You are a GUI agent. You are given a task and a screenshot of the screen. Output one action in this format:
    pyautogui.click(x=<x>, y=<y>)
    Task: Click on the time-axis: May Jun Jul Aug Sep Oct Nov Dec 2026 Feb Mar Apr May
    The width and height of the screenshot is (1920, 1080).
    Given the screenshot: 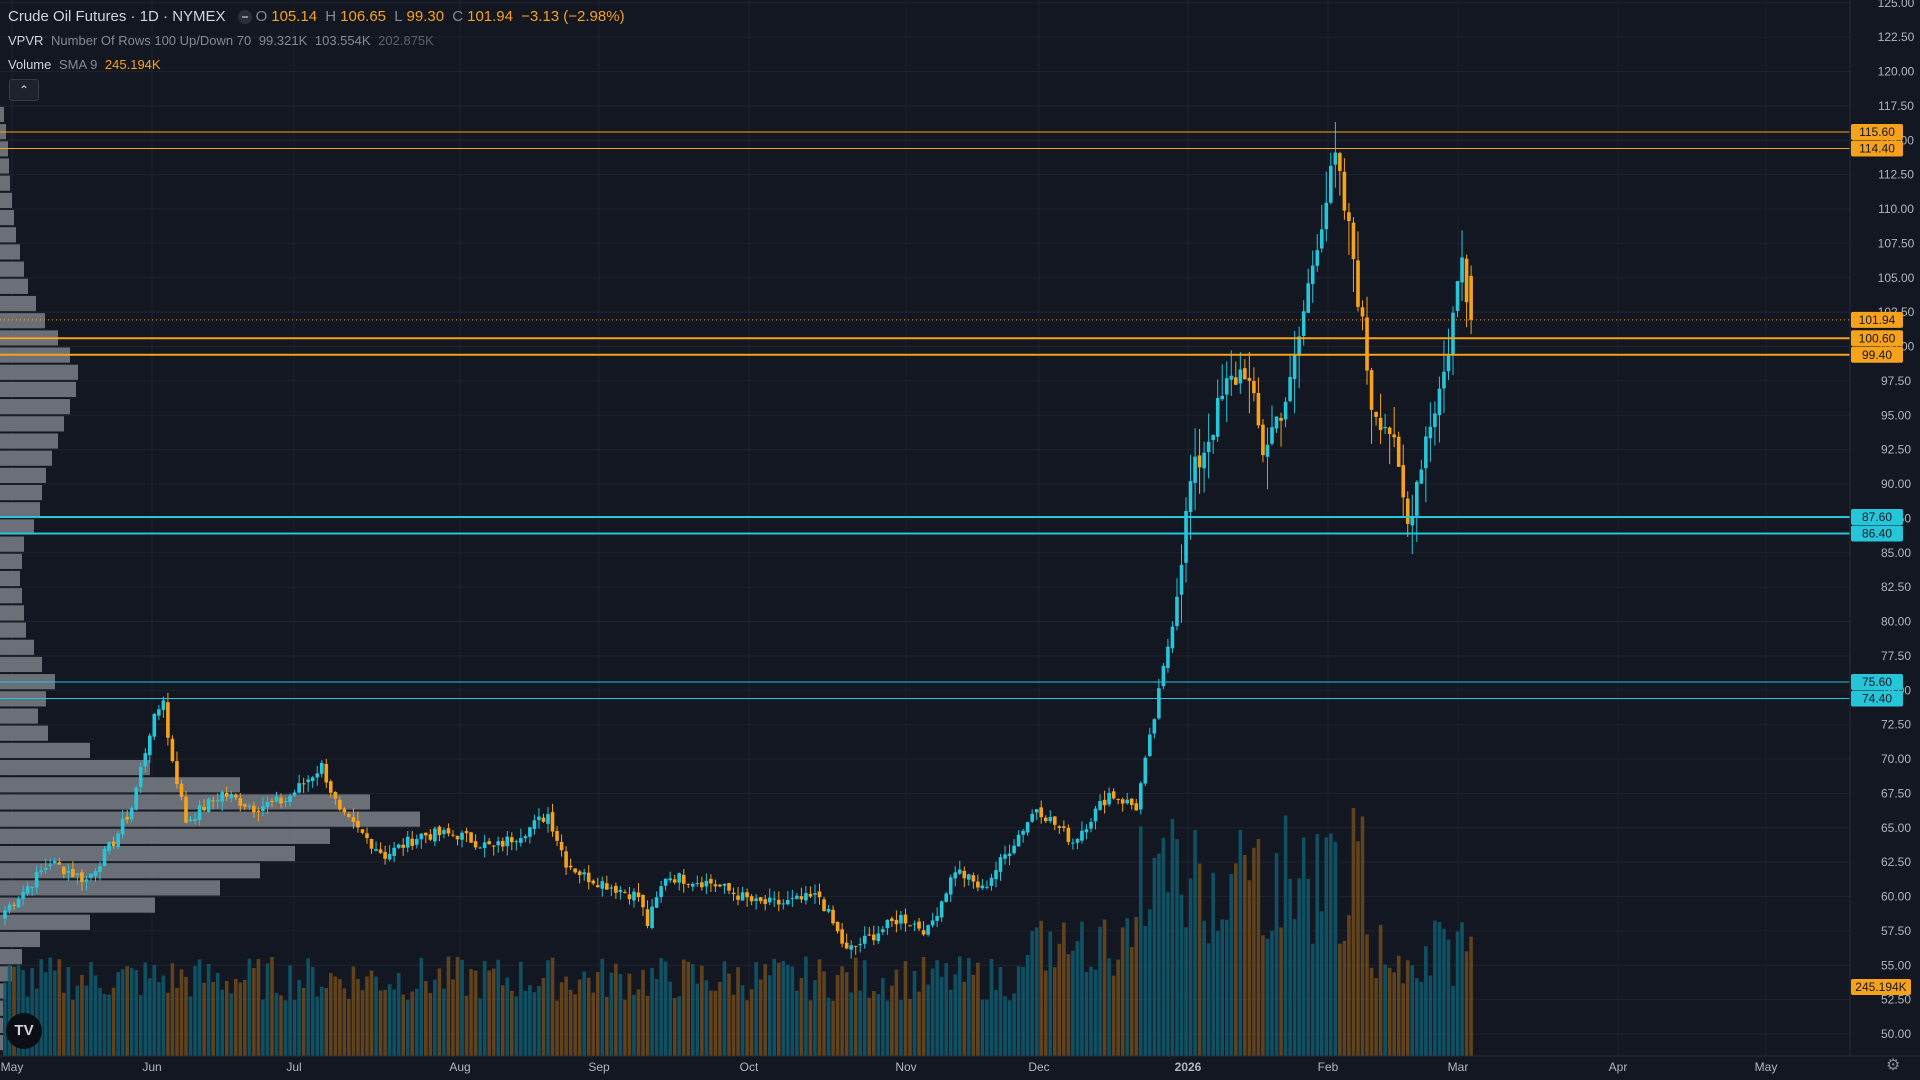 What is the action you would take?
    pyautogui.click(x=960, y=1067)
    